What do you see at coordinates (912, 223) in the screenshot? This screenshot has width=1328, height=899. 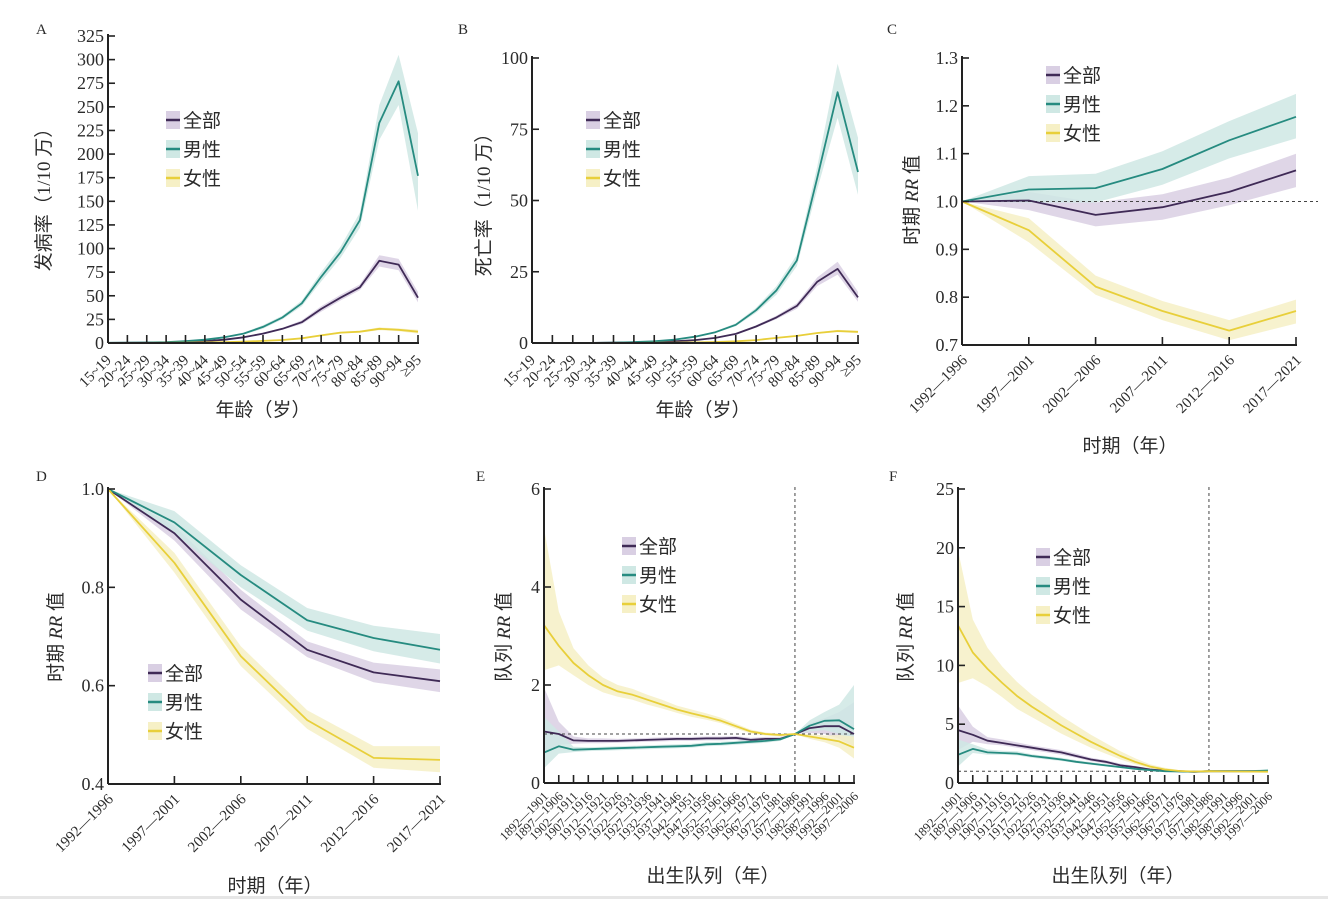 I see `y-axis-title-part: 时期` at bounding box center [912, 223].